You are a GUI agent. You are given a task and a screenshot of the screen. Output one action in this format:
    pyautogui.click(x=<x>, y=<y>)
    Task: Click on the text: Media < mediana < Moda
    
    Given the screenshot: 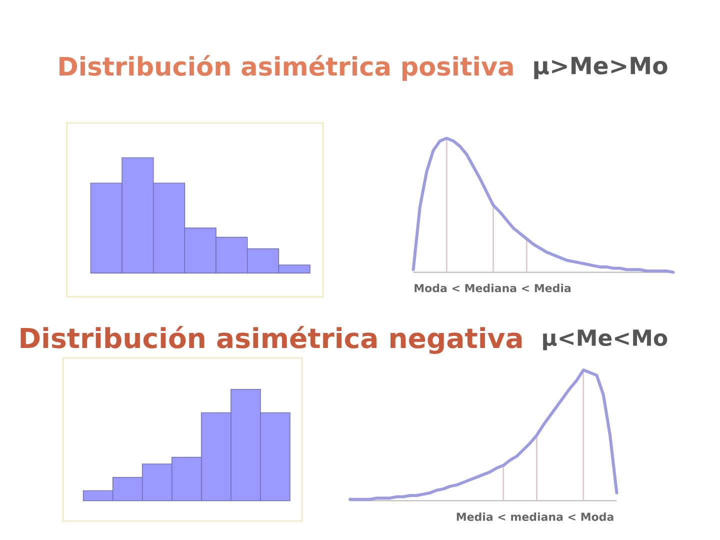 What is the action you would take?
    pyautogui.click(x=535, y=516)
    